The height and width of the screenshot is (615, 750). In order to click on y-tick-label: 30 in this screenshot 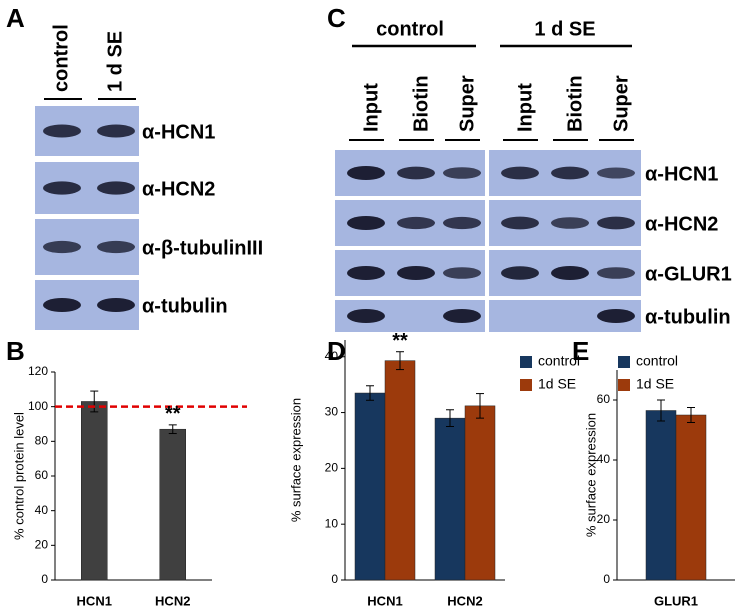, I will do `click(332, 412)`.